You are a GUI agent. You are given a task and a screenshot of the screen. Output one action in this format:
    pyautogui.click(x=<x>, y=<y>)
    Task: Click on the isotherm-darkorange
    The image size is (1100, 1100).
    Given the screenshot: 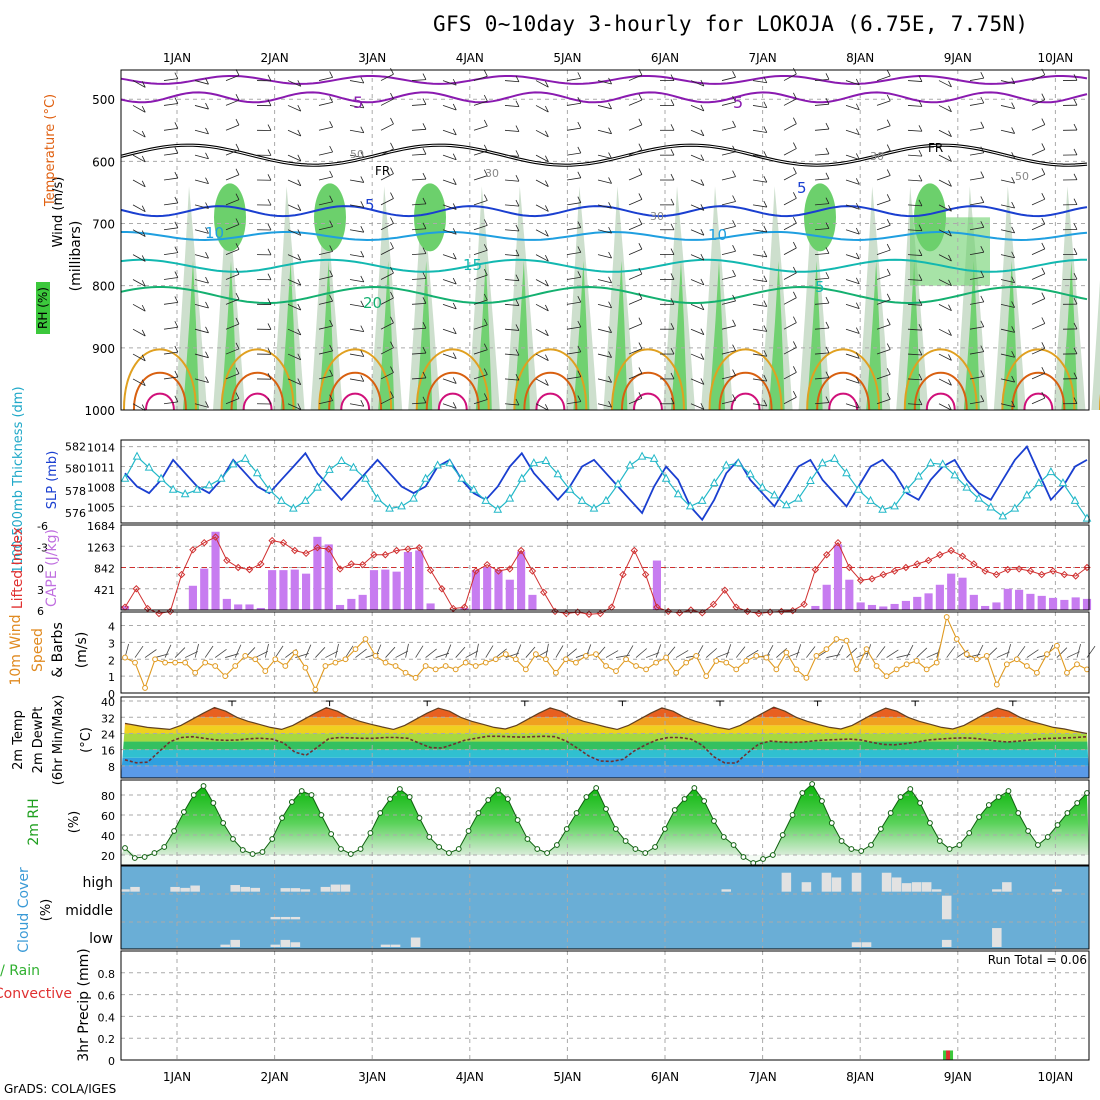 What is the action you would take?
    pyautogui.click(x=745, y=391)
    